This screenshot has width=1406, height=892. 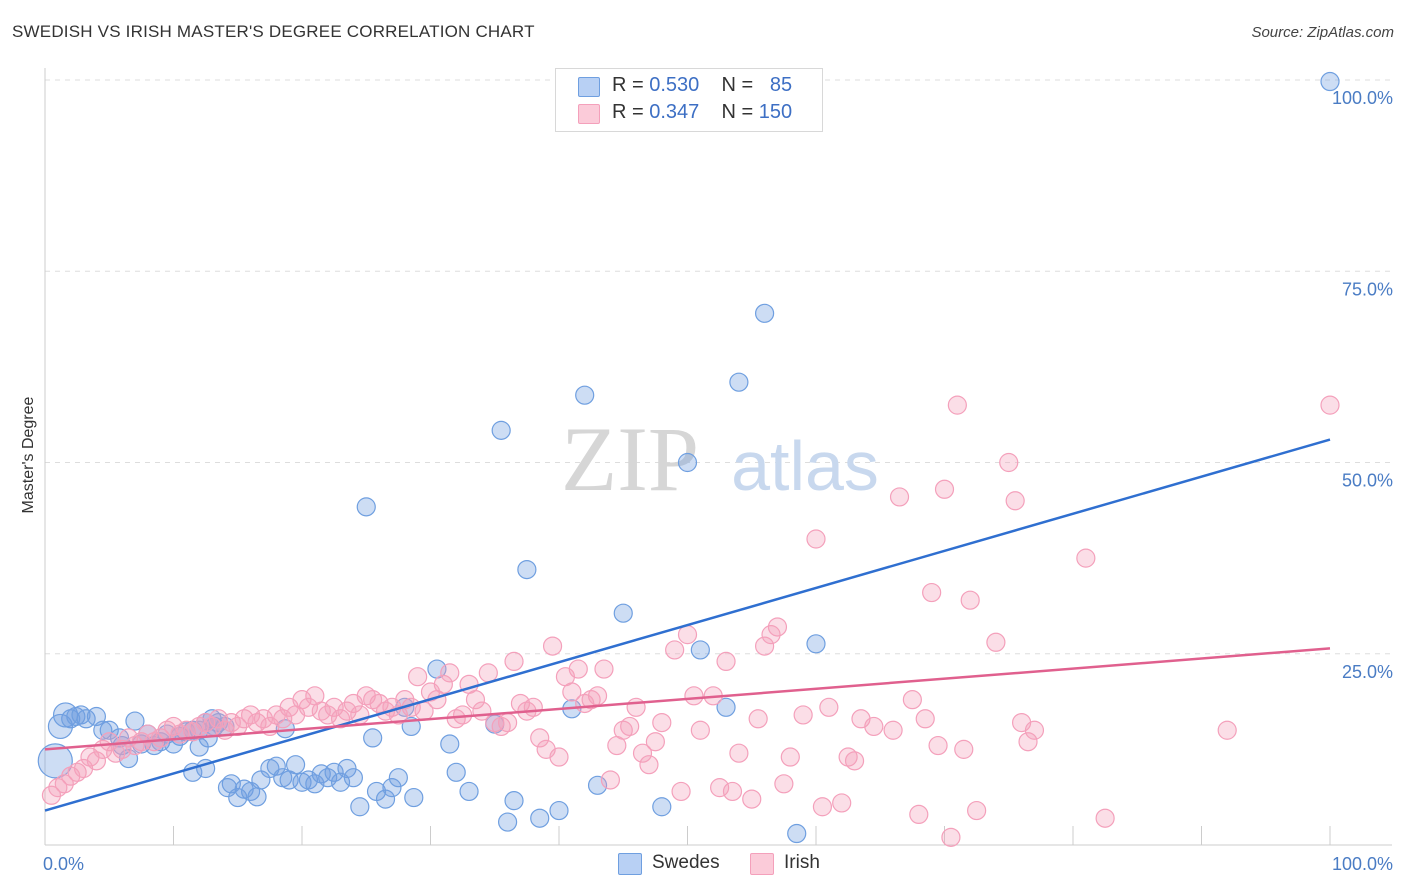 I want to click on y-tick-label-1: 50.0%, so click(x=1367, y=481).